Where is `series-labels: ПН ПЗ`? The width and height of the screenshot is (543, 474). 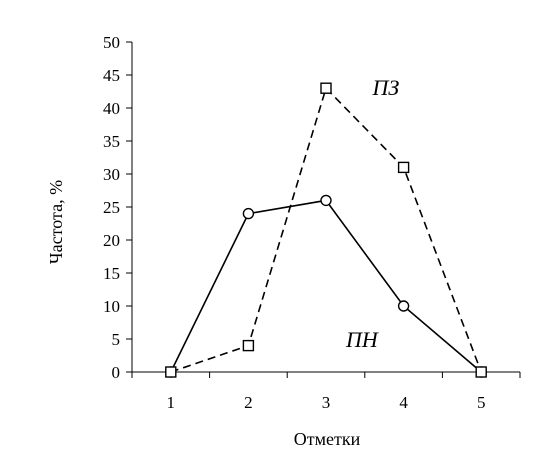 series-labels: ПН ПЗ is located at coordinates (372, 213).